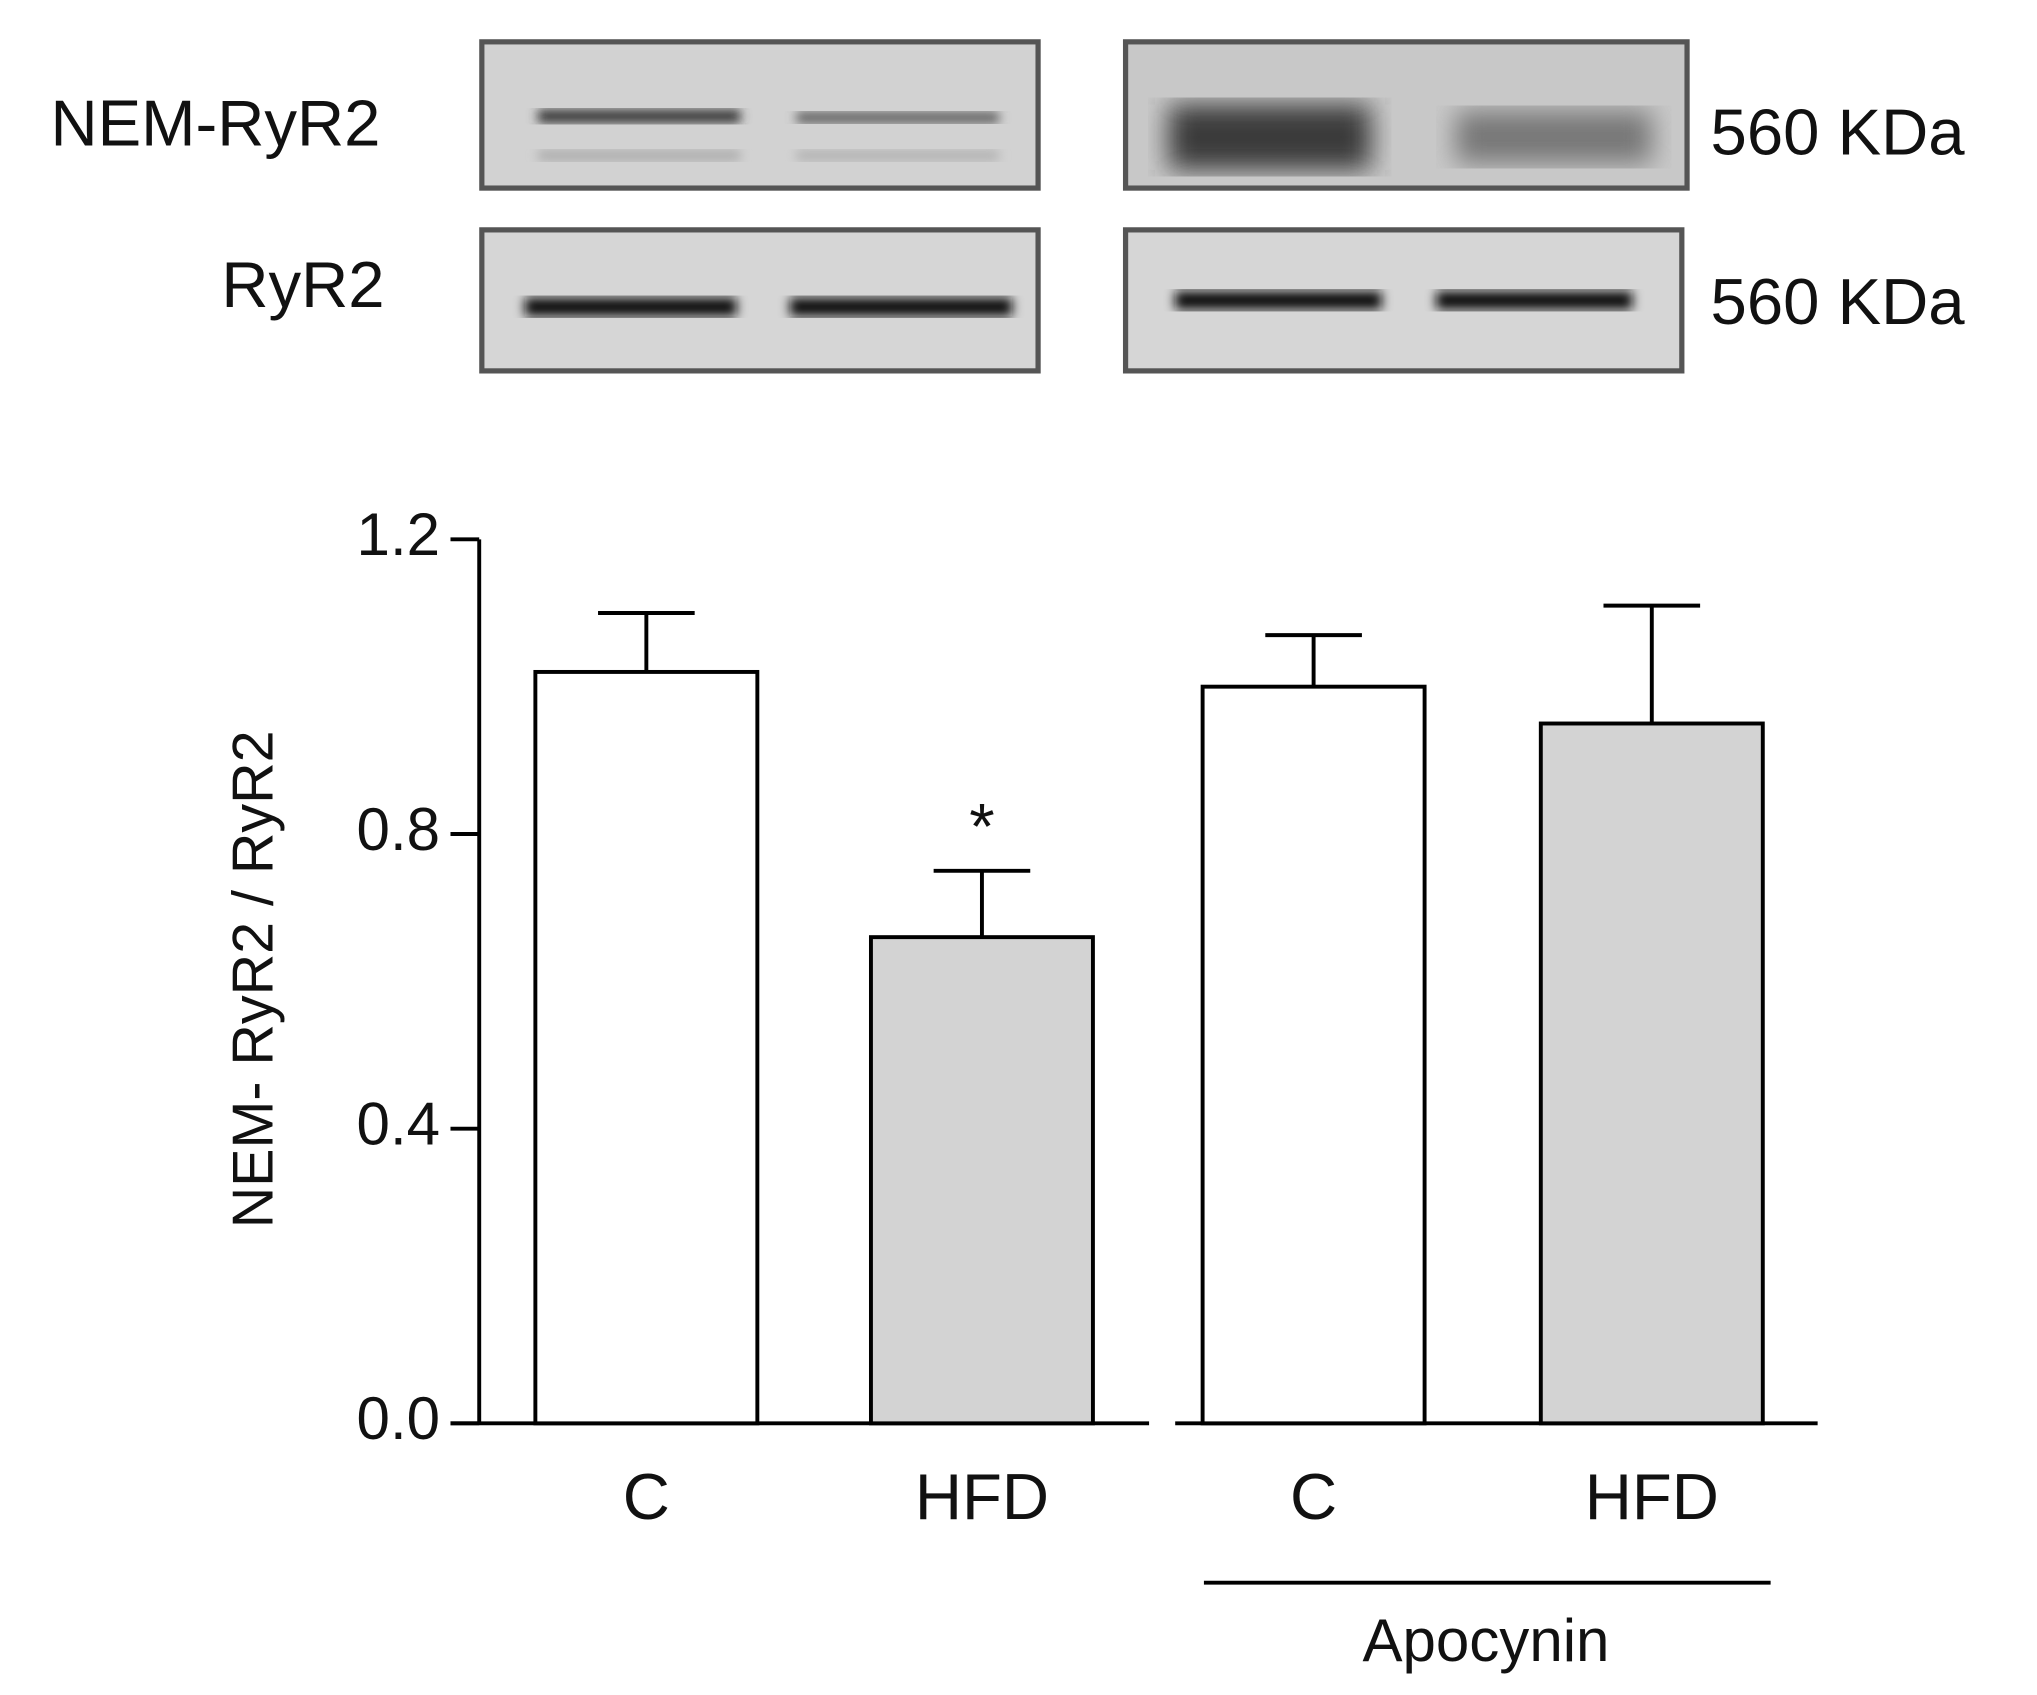 The image size is (2037, 1695). Describe the element at coordinates (1485, 1640) in the screenshot. I see `group-label: Apocynin` at that location.